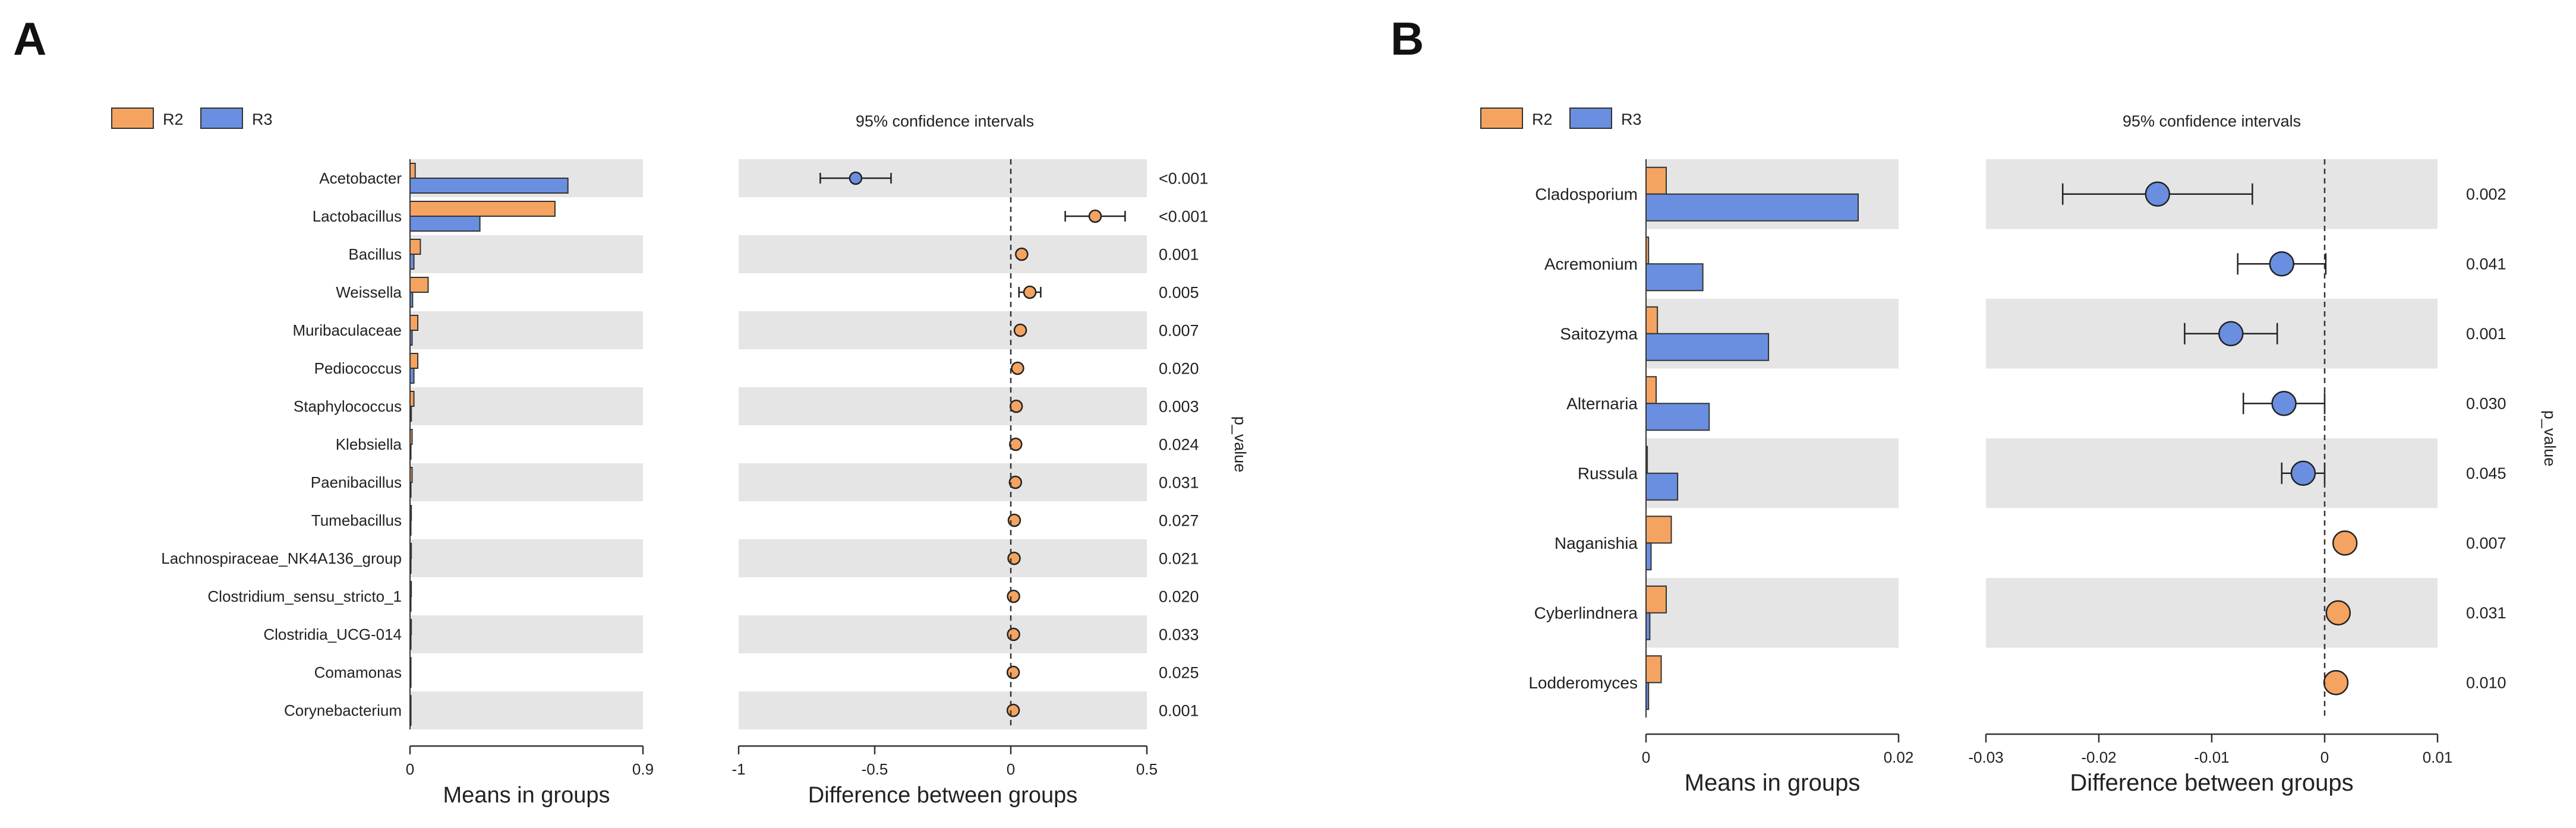 The height and width of the screenshot is (828, 2576). Describe the element at coordinates (305, 596) in the screenshot. I see `category-label: Clostridium_sensu_stricto_1` at that location.